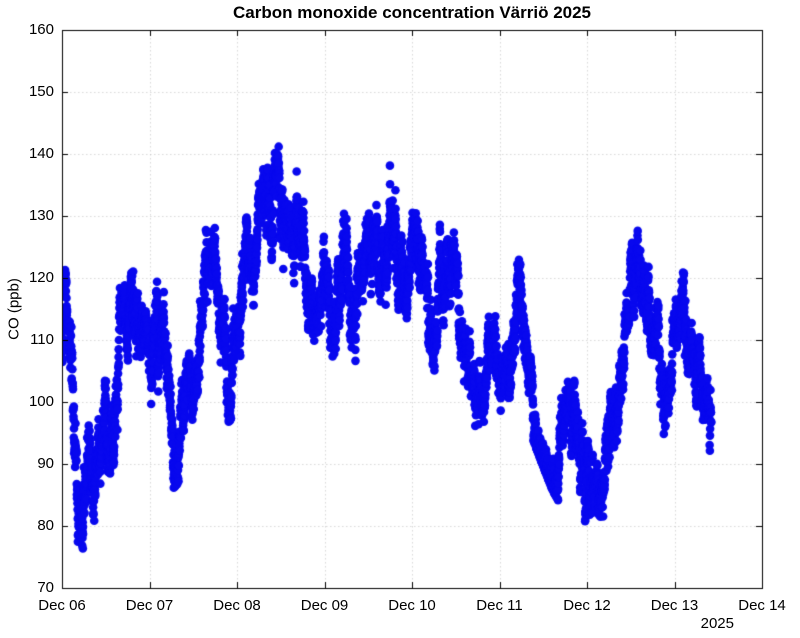 This screenshot has height=638, width=800. Describe the element at coordinates (717, 623) in the screenshot. I see `x-axis-year-label: 2025` at that location.